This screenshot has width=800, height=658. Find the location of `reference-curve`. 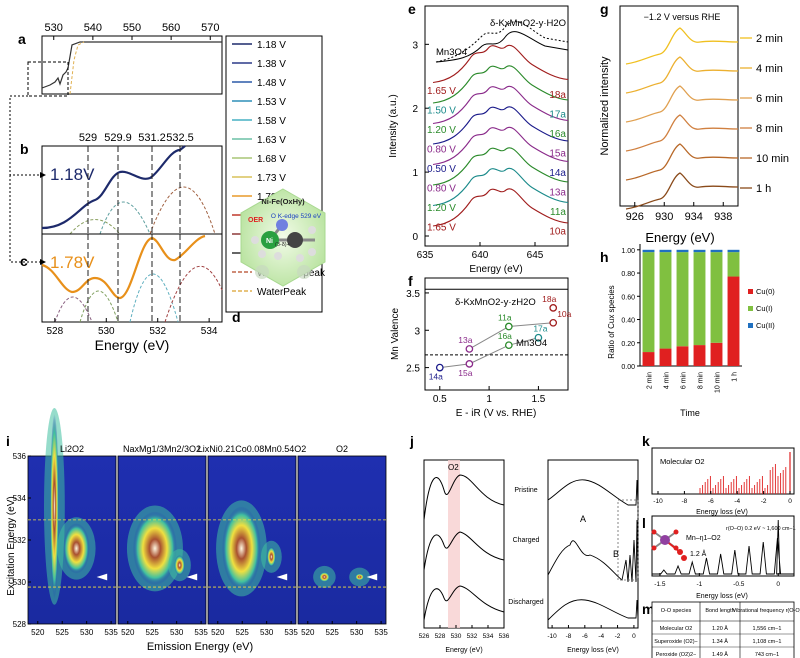

reference-curve is located at coordinates (502, 47).